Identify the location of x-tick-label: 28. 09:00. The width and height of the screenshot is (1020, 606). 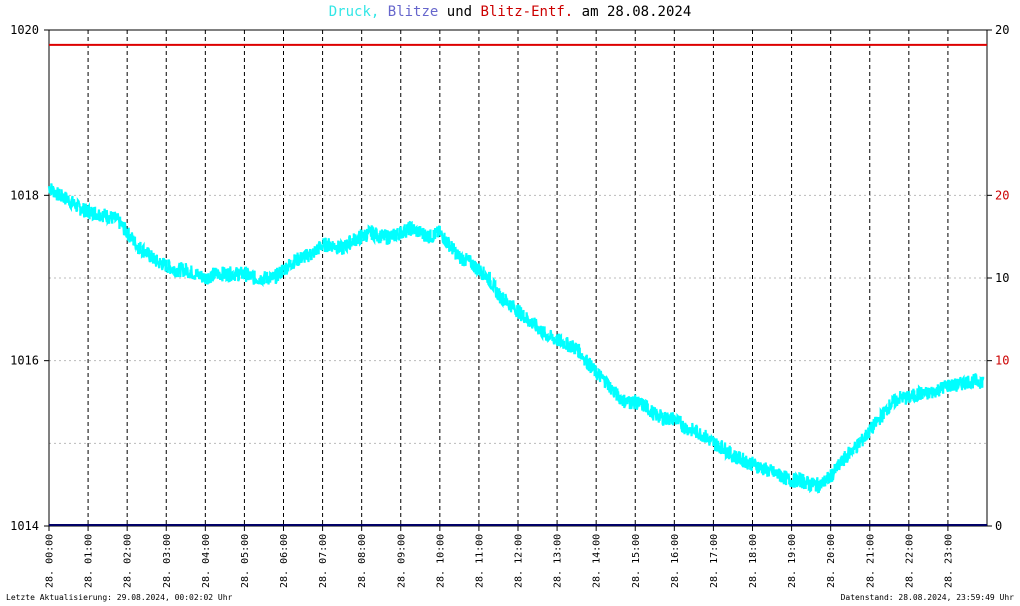
(401, 561).